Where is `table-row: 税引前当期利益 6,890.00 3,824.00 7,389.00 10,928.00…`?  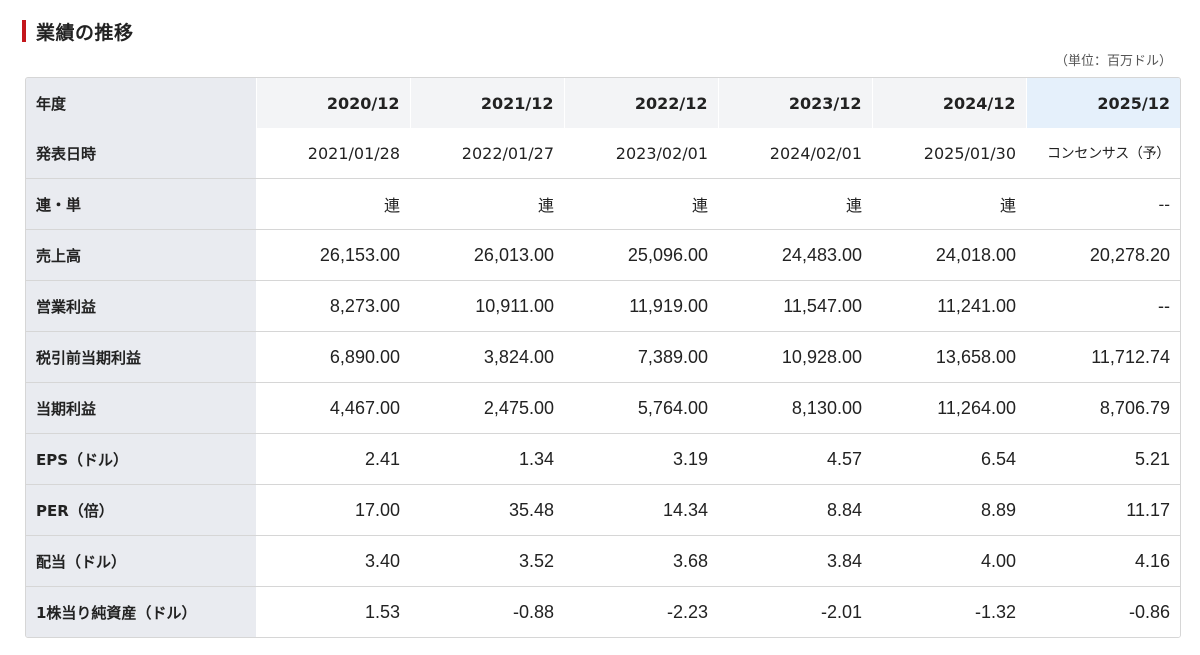
table-row: 税引前当期利益 6,890.00 3,824.00 7,389.00 10,928.00… is located at coordinates (603, 357).